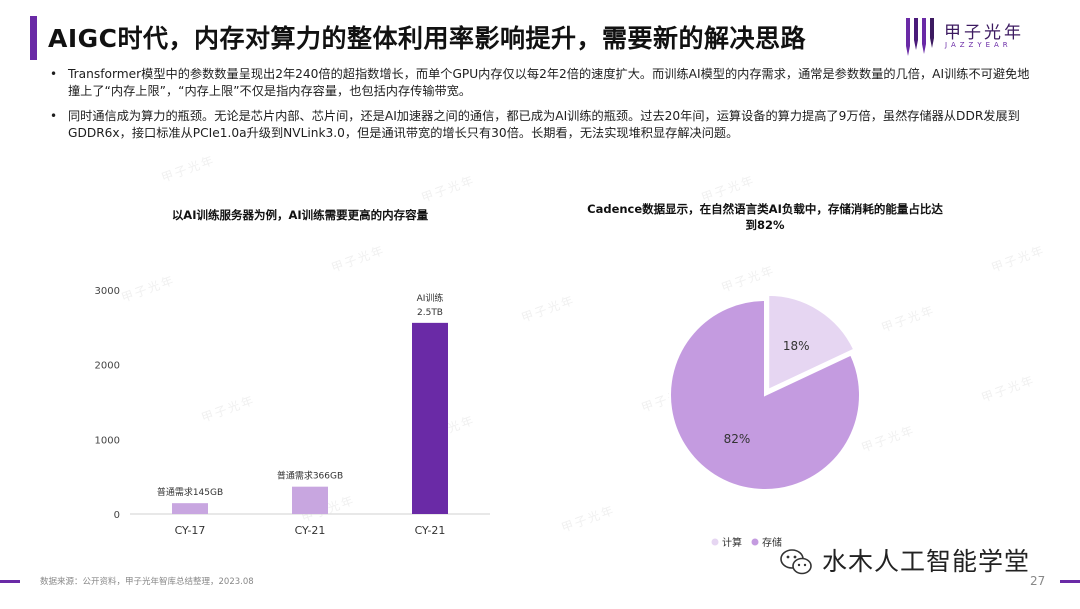  I want to click on bar-chart-title: 以AI训练服务器为例，AI训练需要更高的内存容量, so click(300, 215).